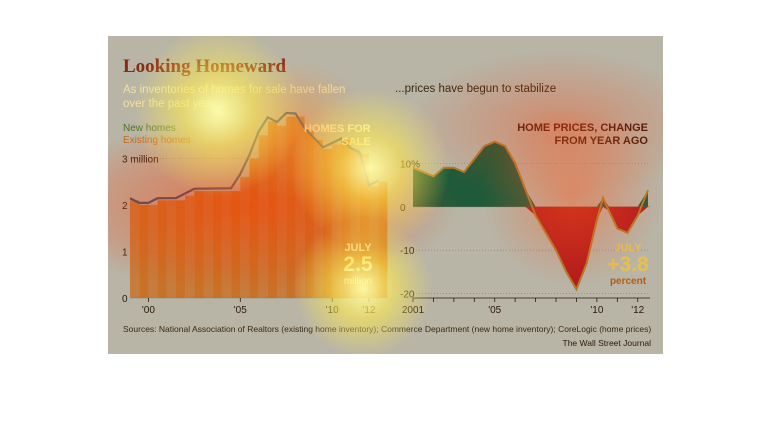 This screenshot has height=448, width=770. I want to click on right-y-tick-label: -10, so click(407, 251).